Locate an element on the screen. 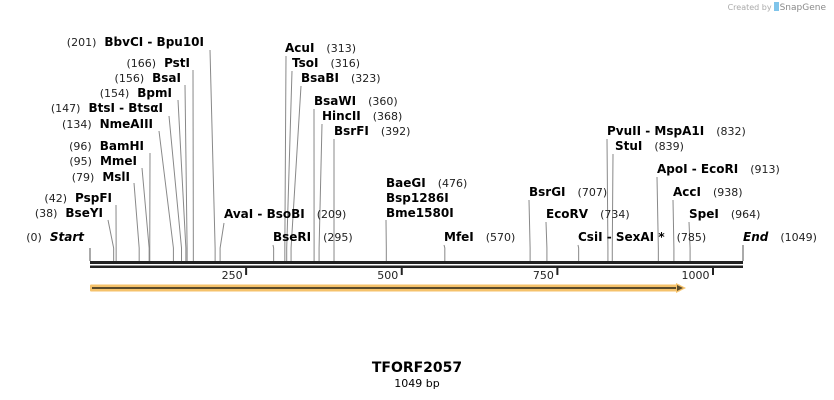 This screenshot has width=834, height=400. site-name: BpmI is located at coordinates (154, 93).